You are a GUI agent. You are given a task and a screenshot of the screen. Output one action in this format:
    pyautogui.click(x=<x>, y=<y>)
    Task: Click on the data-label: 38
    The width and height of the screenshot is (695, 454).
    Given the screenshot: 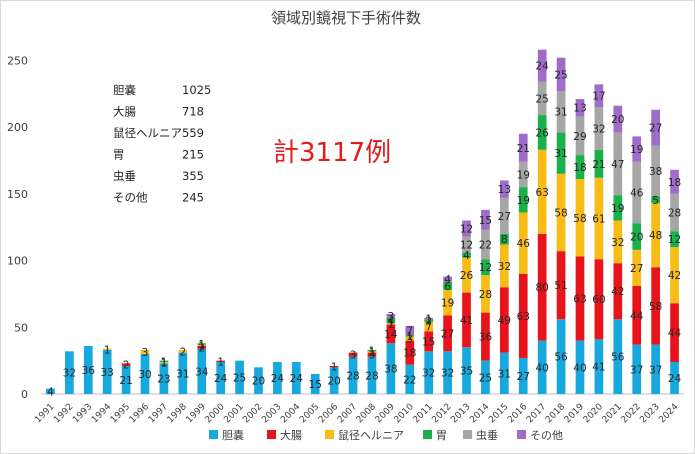 What is the action you would take?
    pyautogui.click(x=390, y=370)
    